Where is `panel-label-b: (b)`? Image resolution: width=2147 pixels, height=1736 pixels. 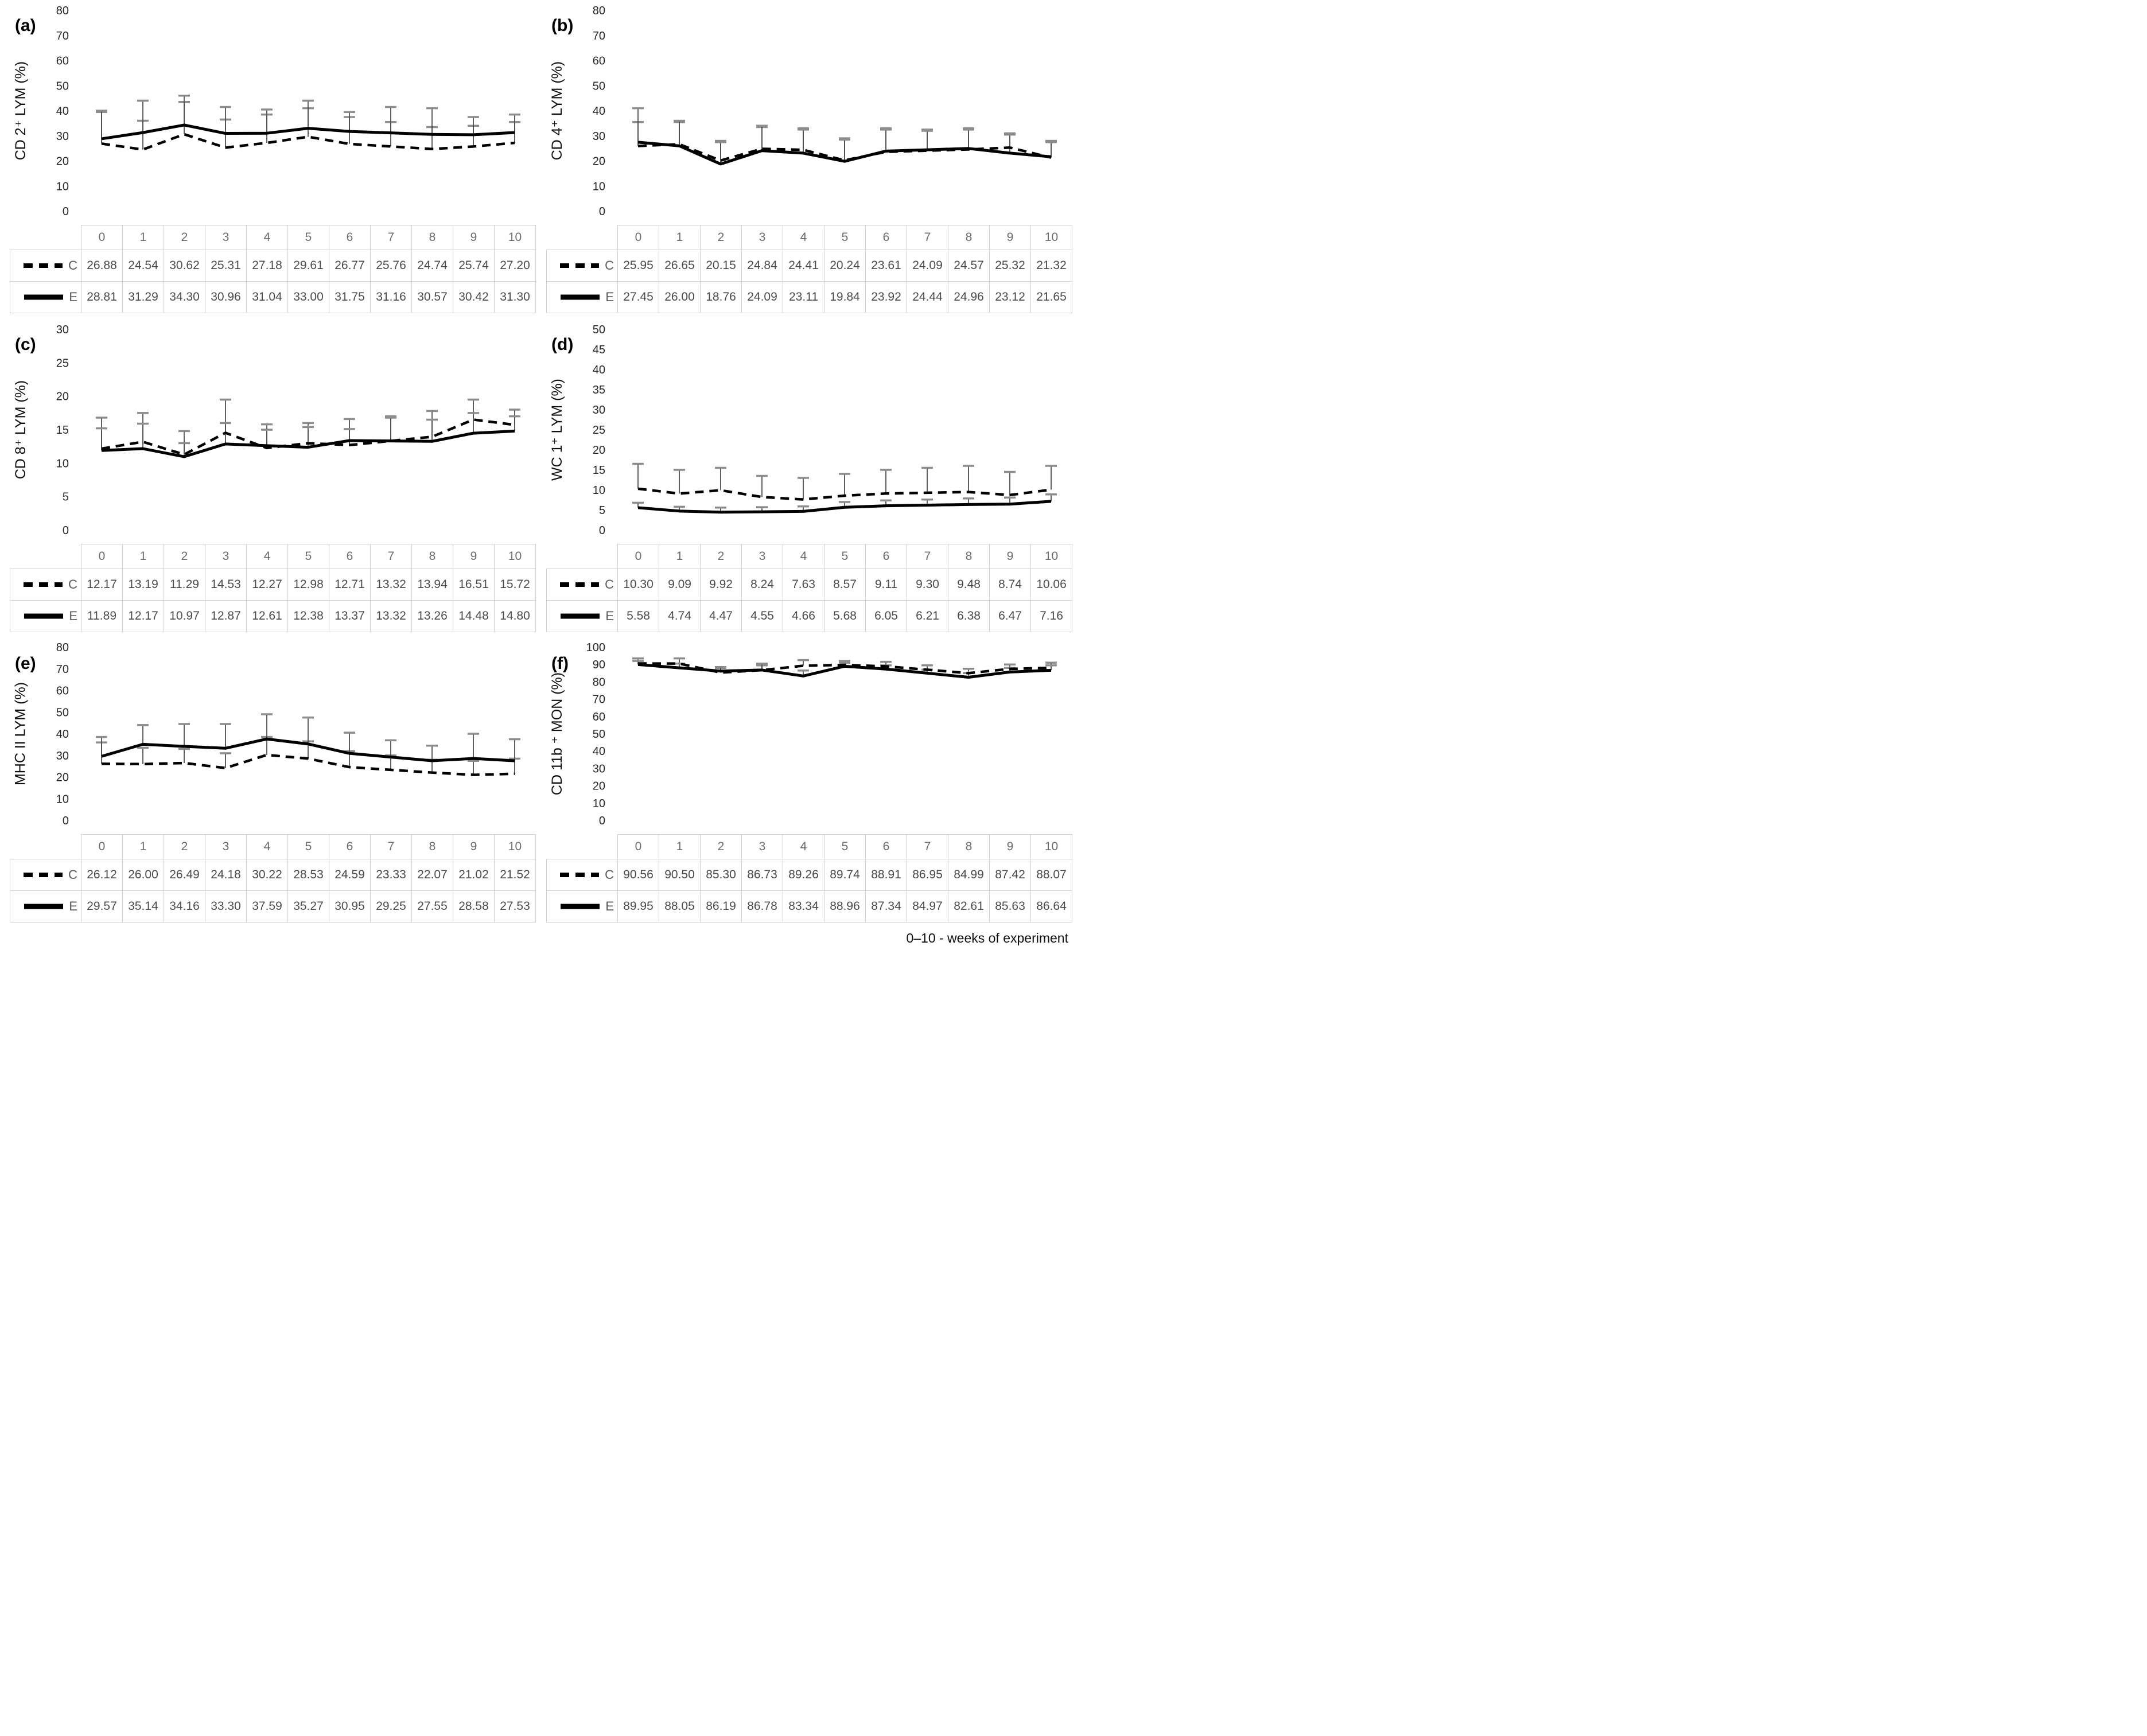
panel-label-b: (b) is located at coordinates (562, 25).